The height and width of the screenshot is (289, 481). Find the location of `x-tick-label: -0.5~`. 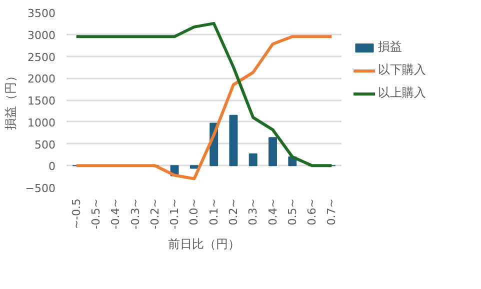

x-tick-label: -0.5~ is located at coordinates (95, 214).